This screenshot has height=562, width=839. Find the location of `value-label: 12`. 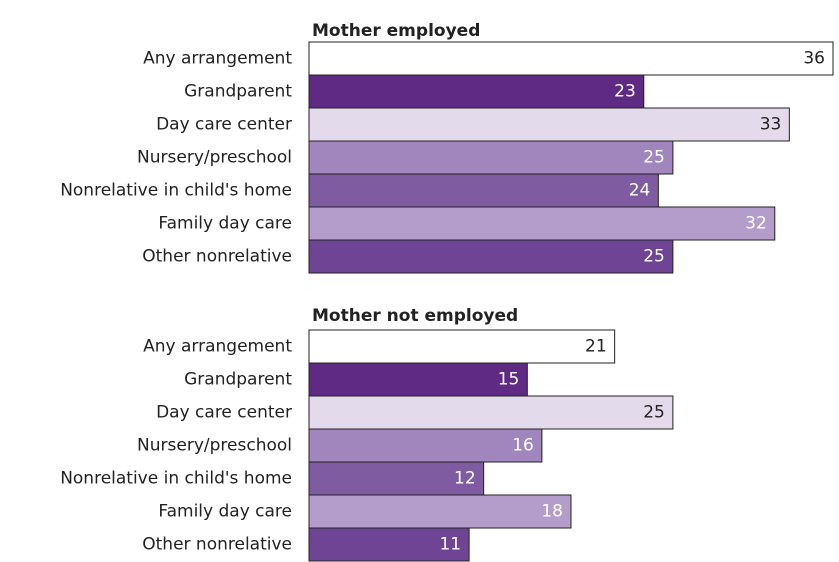

value-label: 12 is located at coordinates (465, 479).